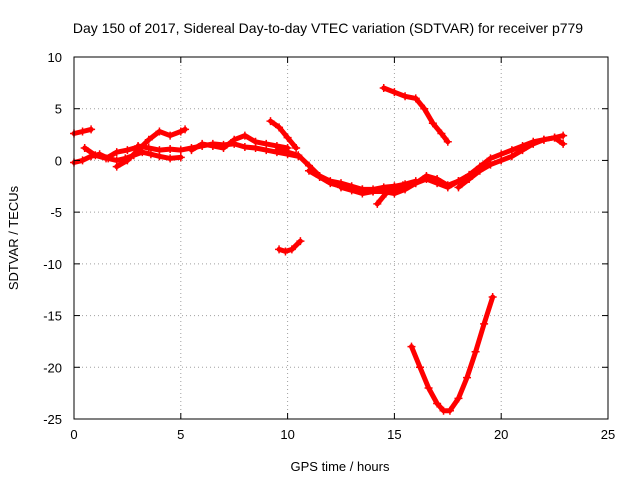 The height and width of the screenshot is (480, 640). What do you see at coordinates (394, 434) in the screenshot?
I see `x-tick-label: 15` at bounding box center [394, 434].